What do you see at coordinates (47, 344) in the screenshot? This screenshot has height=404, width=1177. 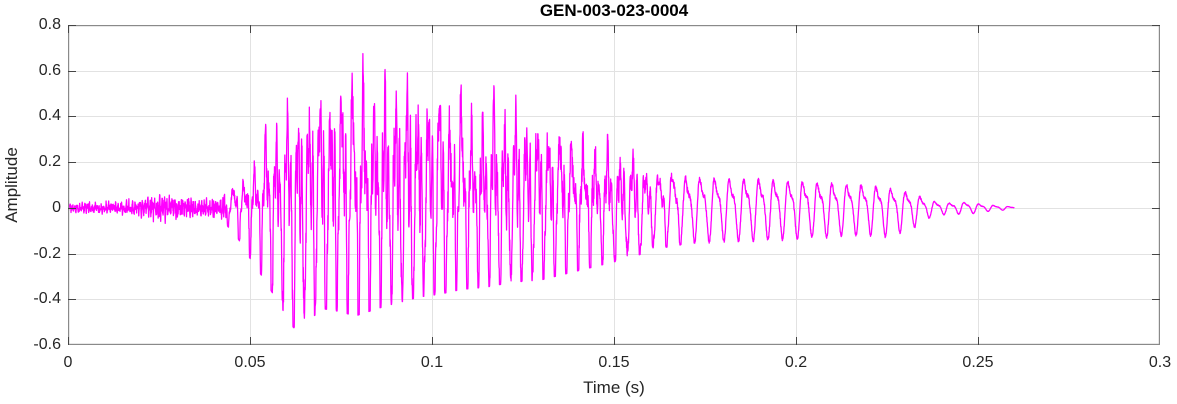 I see `y-tick-label: -0.6` at bounding box center [47, 344].